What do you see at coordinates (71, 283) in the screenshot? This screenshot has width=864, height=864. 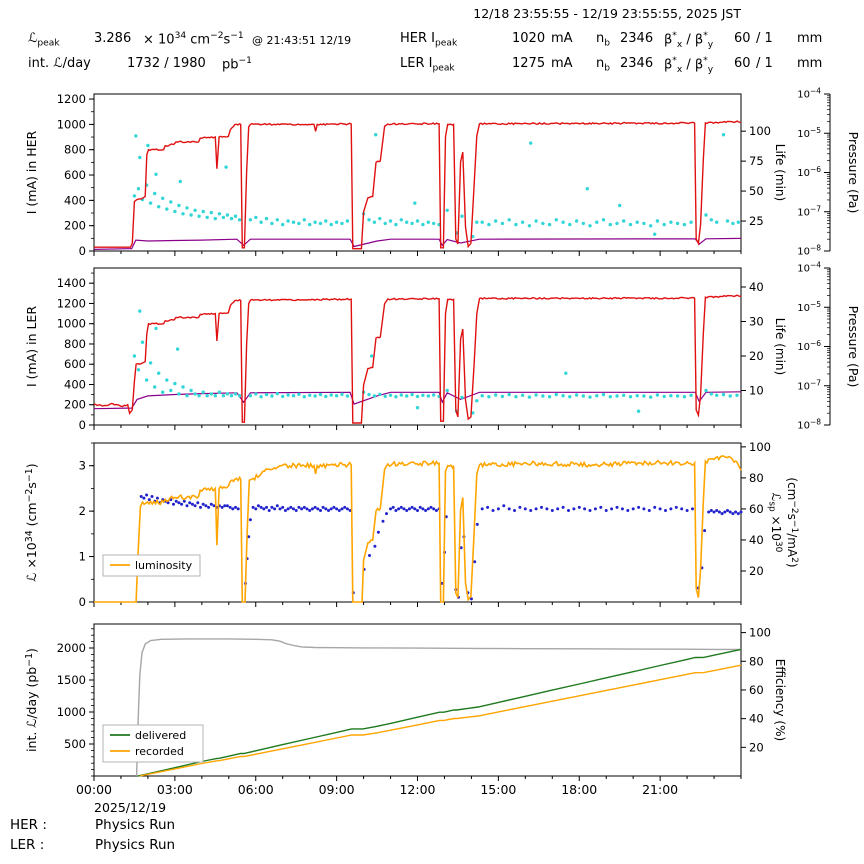 I see `svg-text: 1400` at bounding box center [71, 283].